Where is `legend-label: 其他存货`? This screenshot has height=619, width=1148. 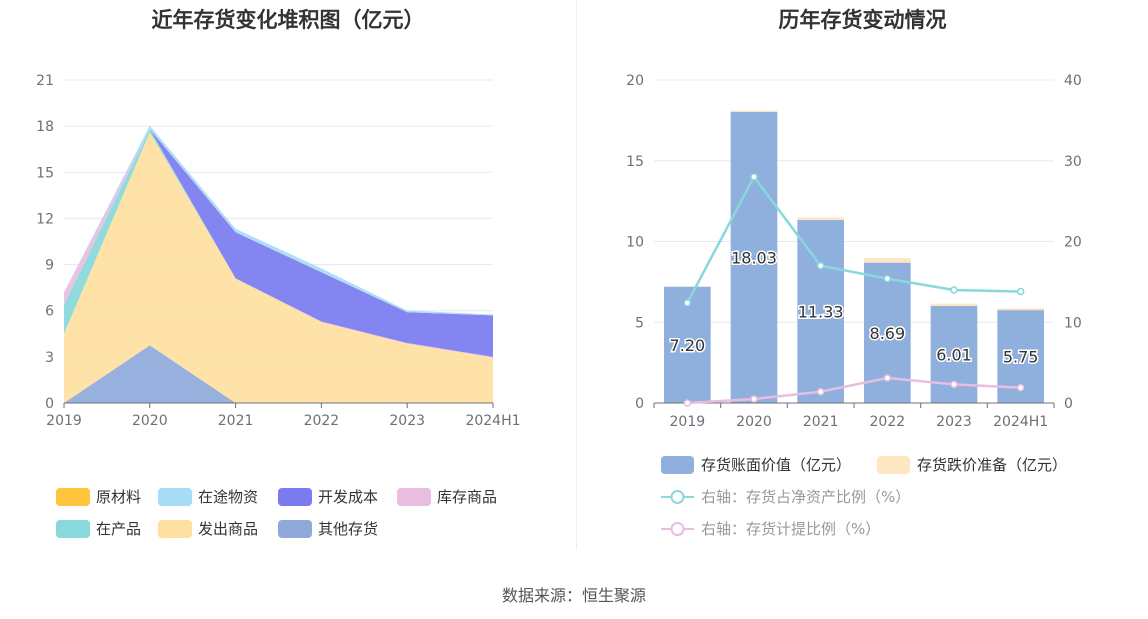
legend-label: 其他存货 is located at coordinates (348, 529).